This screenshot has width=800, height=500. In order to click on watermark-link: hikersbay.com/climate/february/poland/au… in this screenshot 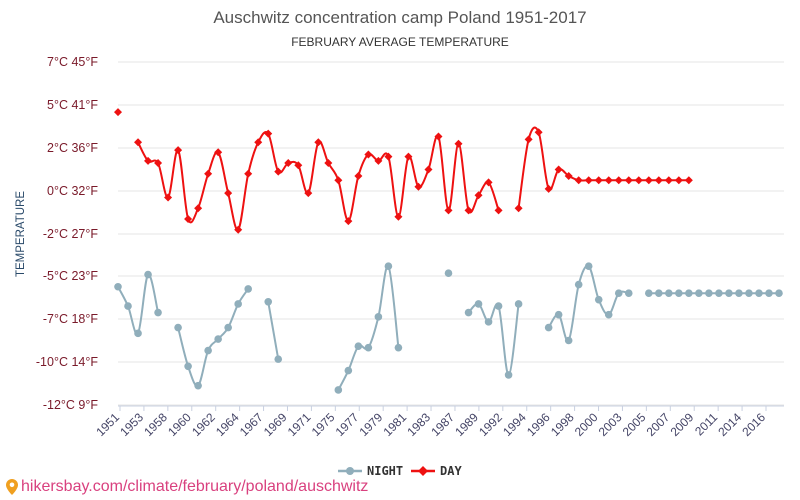, I will do `click(195, 486)`.